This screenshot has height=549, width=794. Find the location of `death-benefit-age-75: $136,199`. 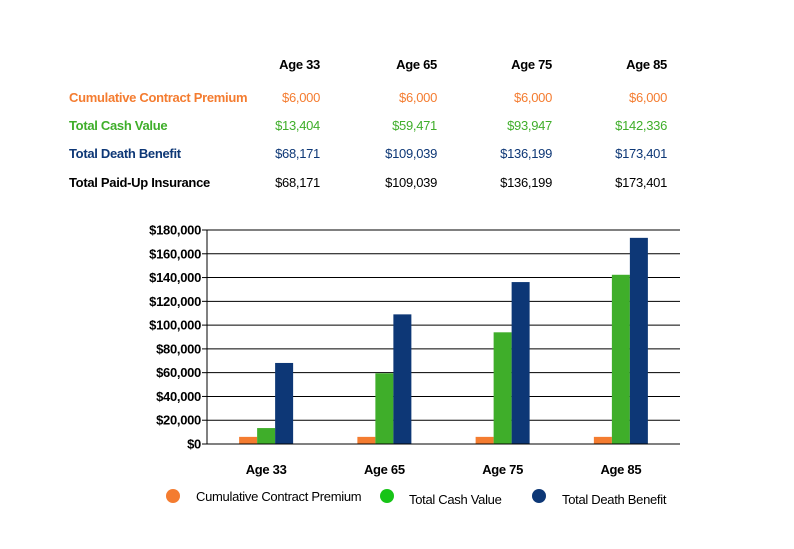

death-benefit-age-75: $136,199 is located at coordinates (526, 153).